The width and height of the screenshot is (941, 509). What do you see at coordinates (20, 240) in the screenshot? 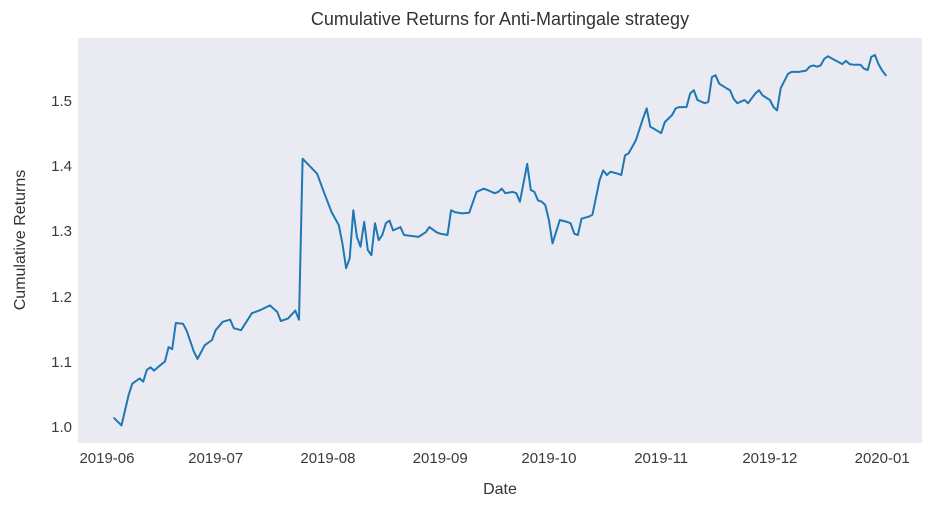
I see `y-axis-label: Cumulative Returns` at bounding box center [20, 240].